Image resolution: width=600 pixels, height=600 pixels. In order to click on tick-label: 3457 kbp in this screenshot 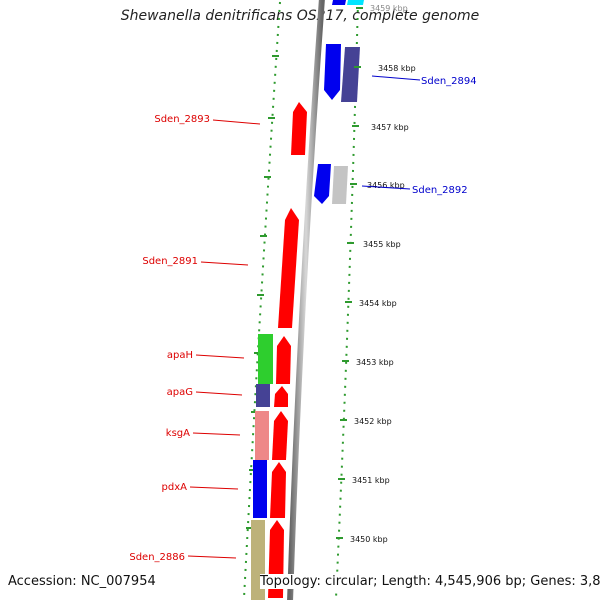, I will do `click(390, 127)`.